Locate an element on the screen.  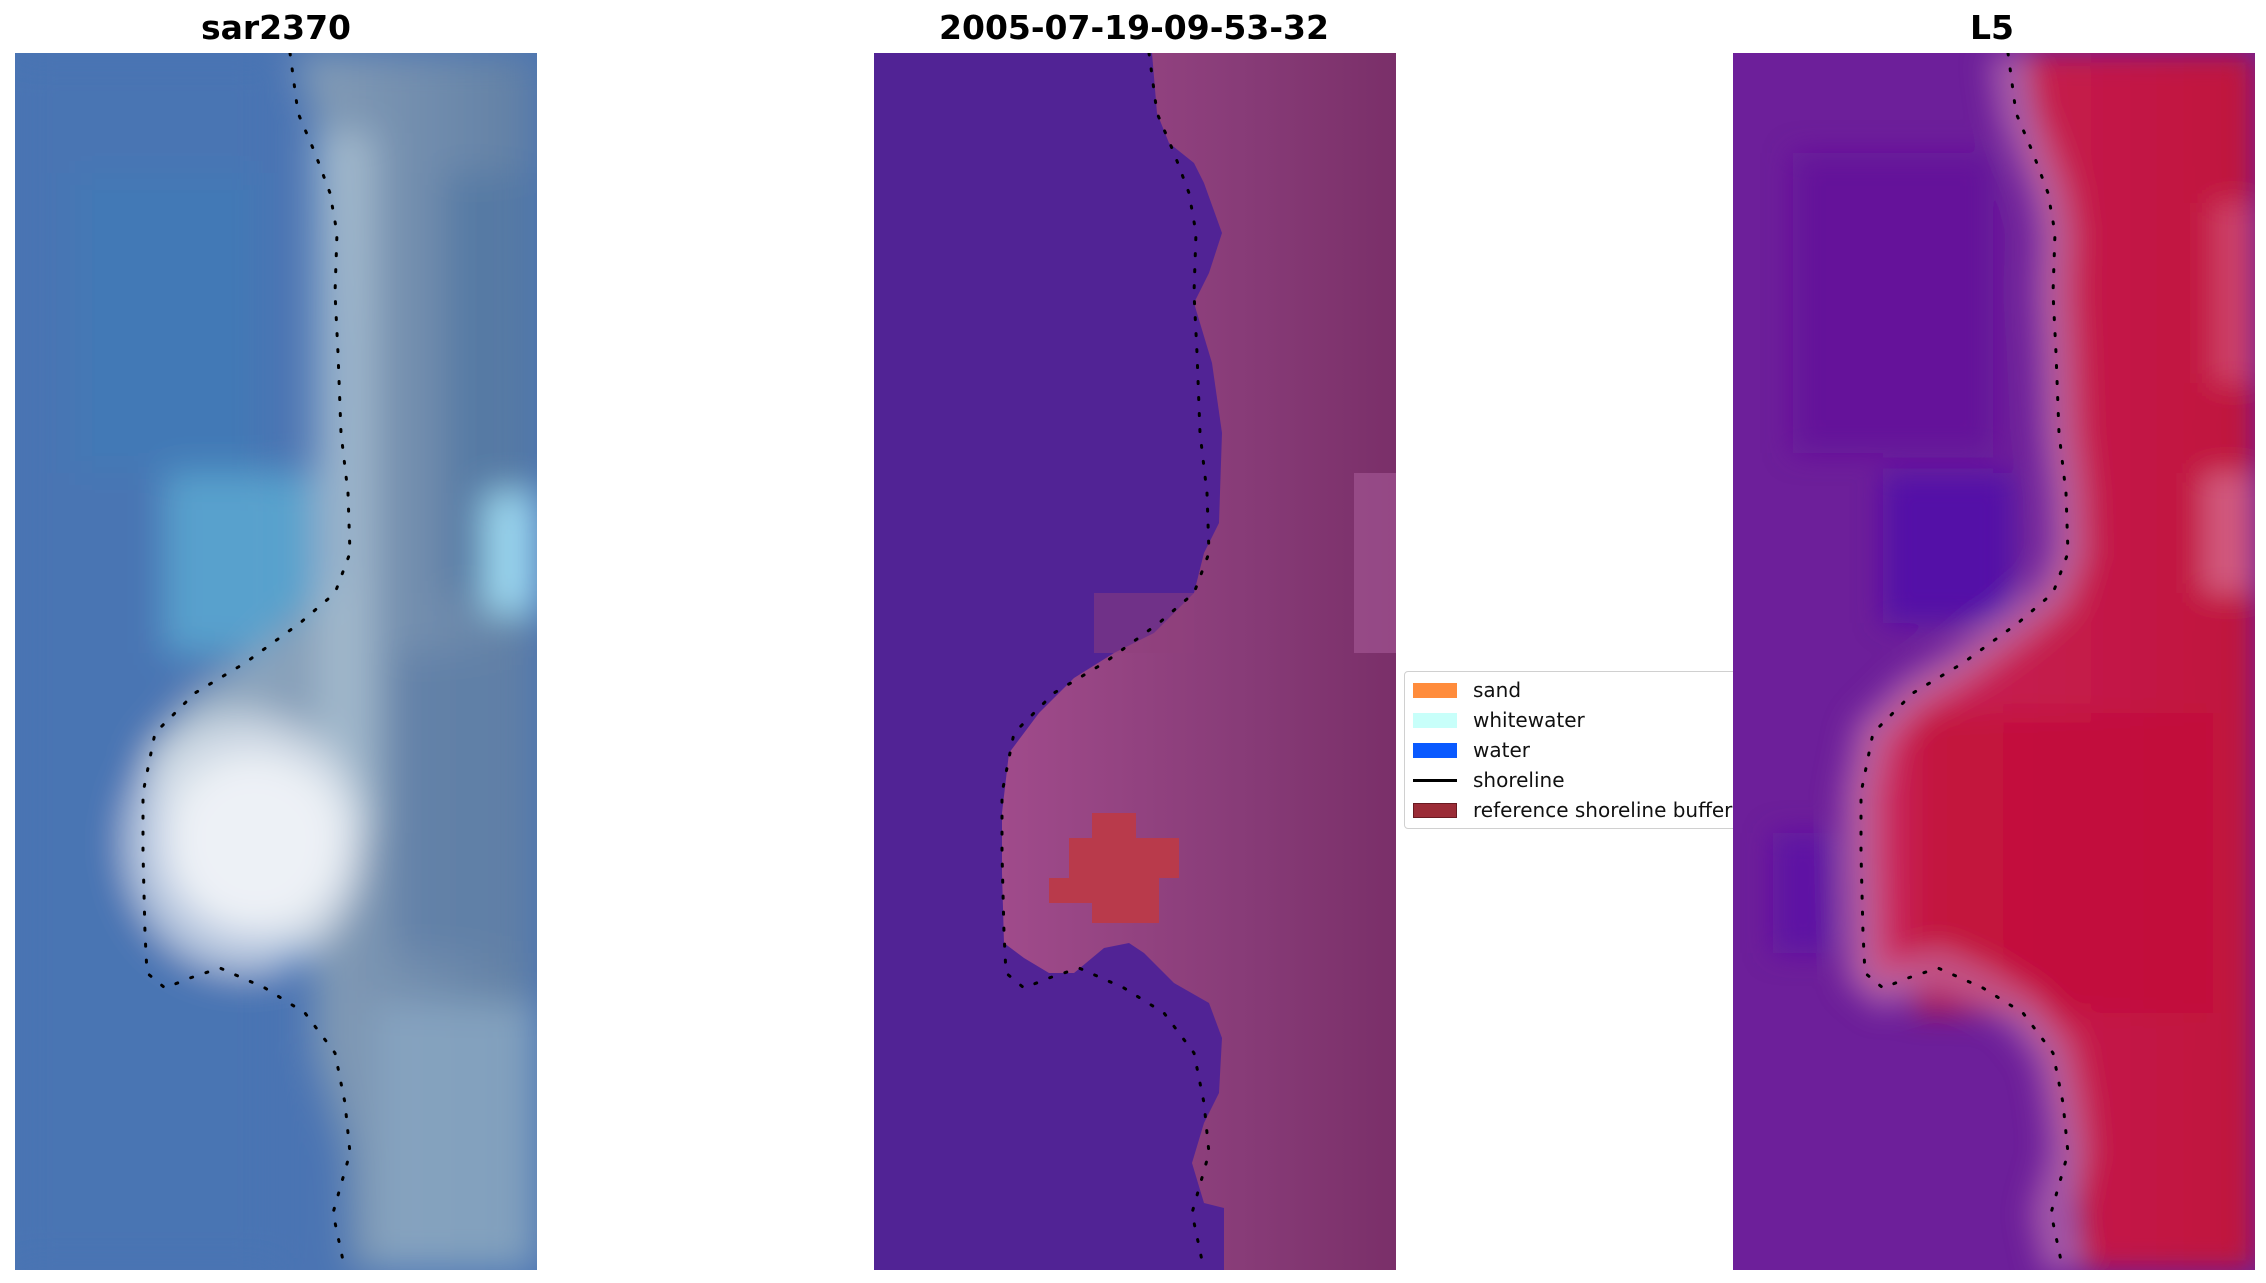
legend-label: whitewater is located at coordinates (1529, 720).